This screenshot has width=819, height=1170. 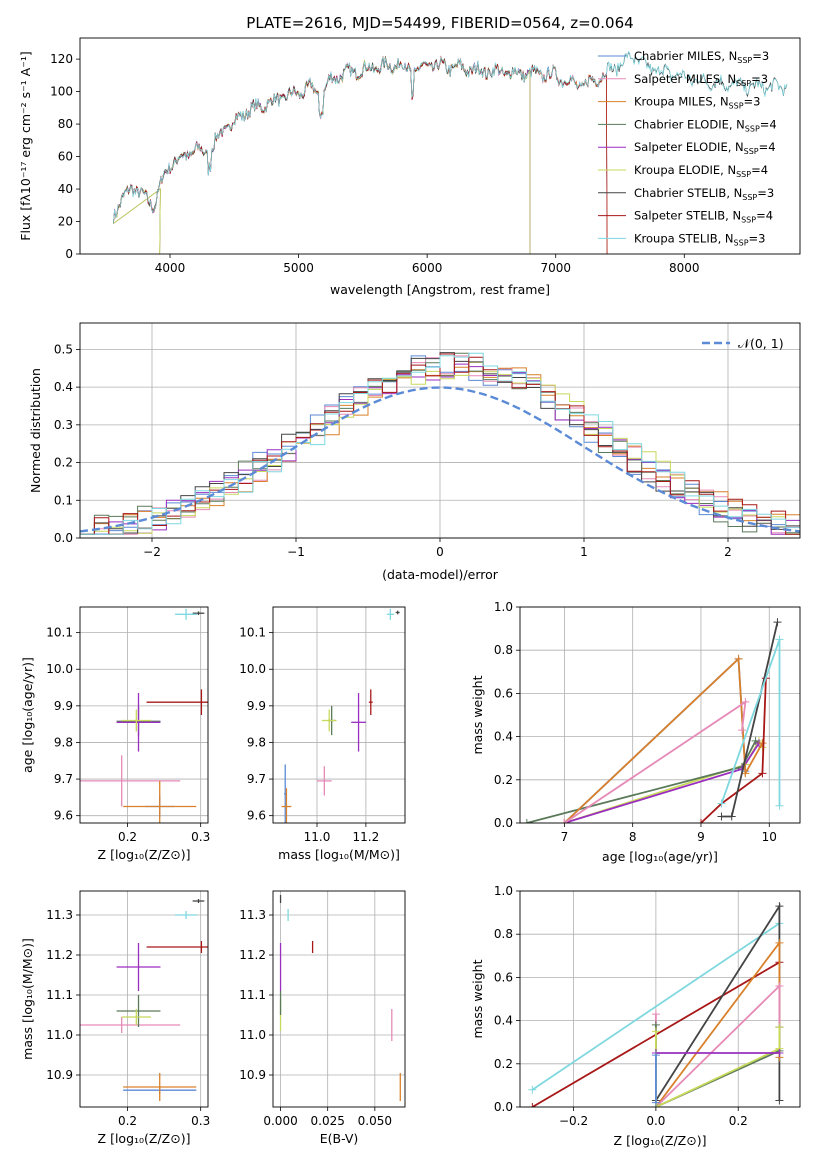 I want to click on weight-marker-chabrier_elodie, so click(x=526, y=821).